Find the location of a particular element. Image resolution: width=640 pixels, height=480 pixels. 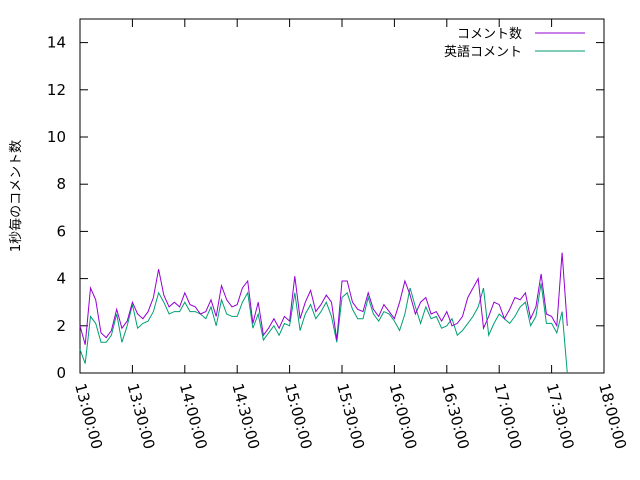

y-tick-label: 8 is located at coordinates (61, 184).